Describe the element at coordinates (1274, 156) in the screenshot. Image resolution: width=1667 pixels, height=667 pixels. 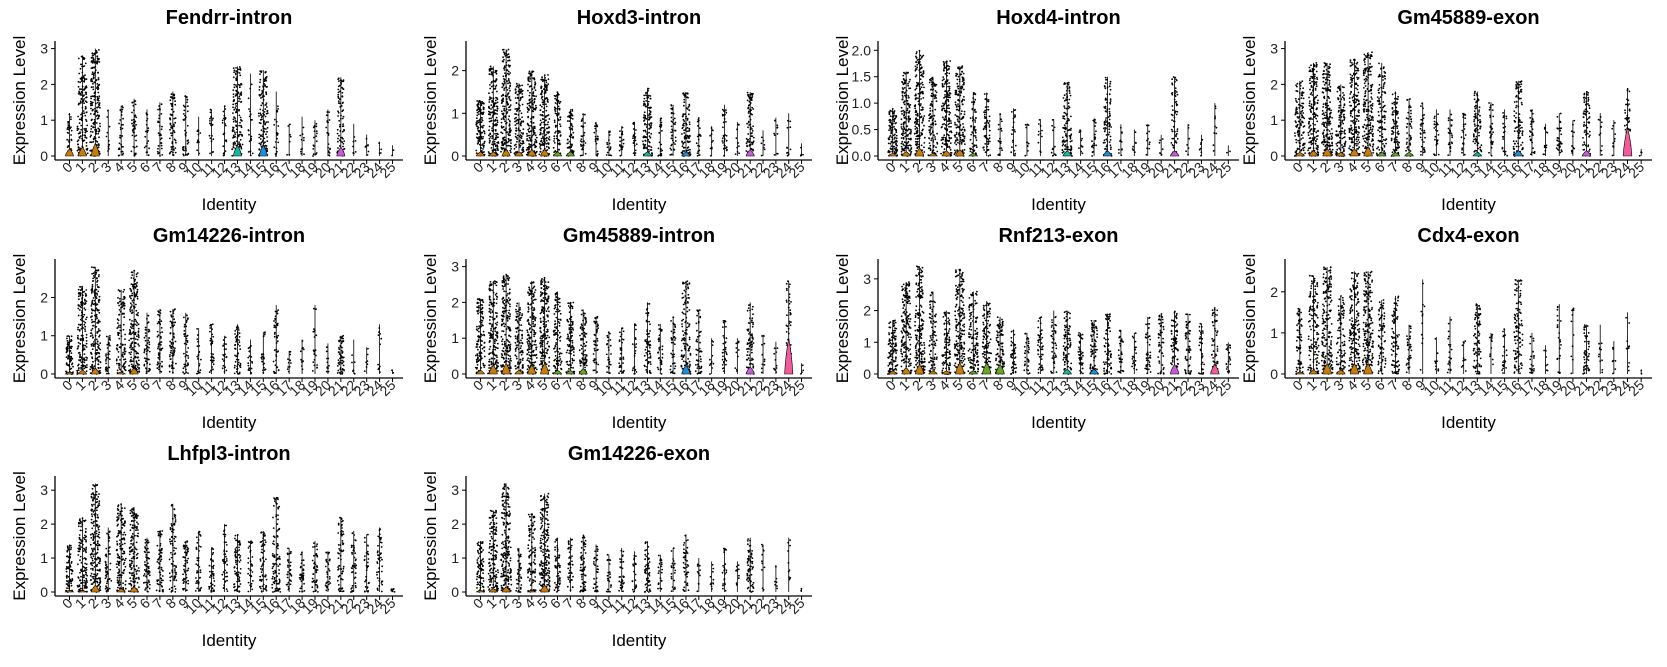
I see `y-tick-label: 0` at that location.